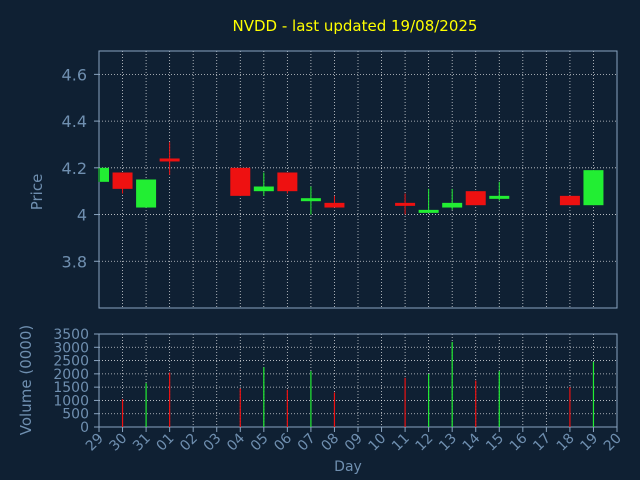 The image size is (640, 480). Describe the element at coordinates (74, 168) in the screenshot. I see `price-y-tick-label: 4.2` at that location.